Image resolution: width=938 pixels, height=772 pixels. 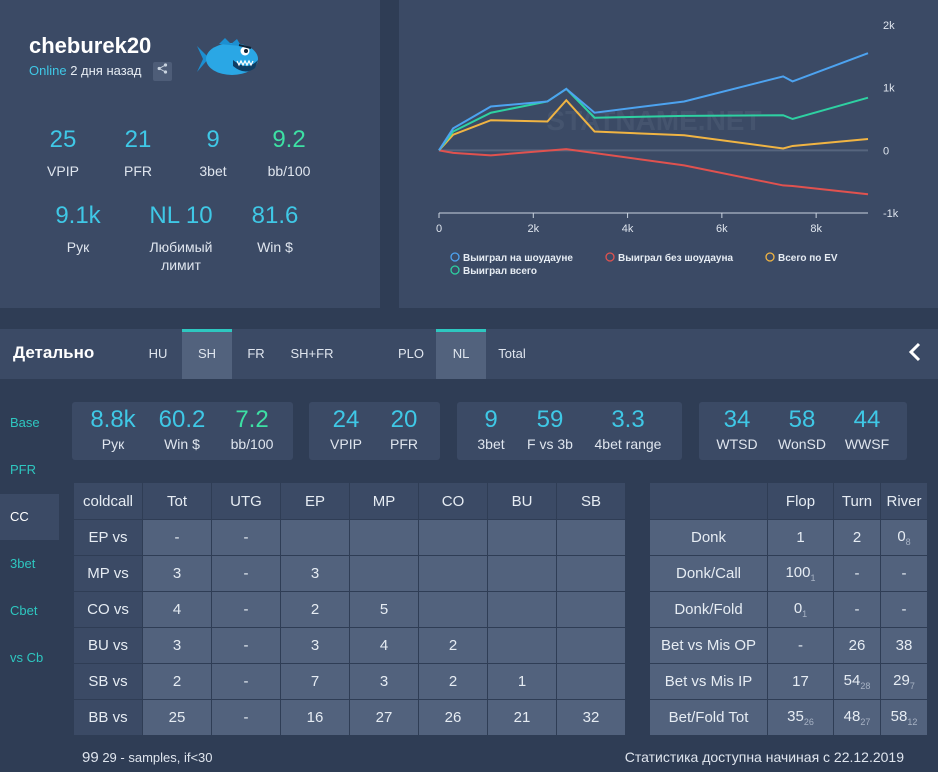 I want to click on summary-3bet: 9 3bet, so click(x=491, y=429).